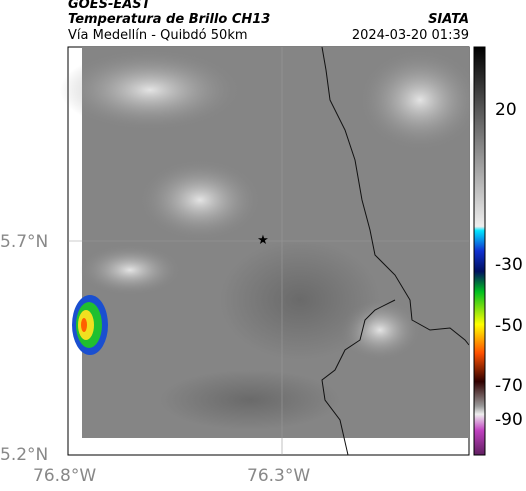 This screenshot has height=491, width=526. I want to click on colorbar-tick: -70, so click(509, 386).